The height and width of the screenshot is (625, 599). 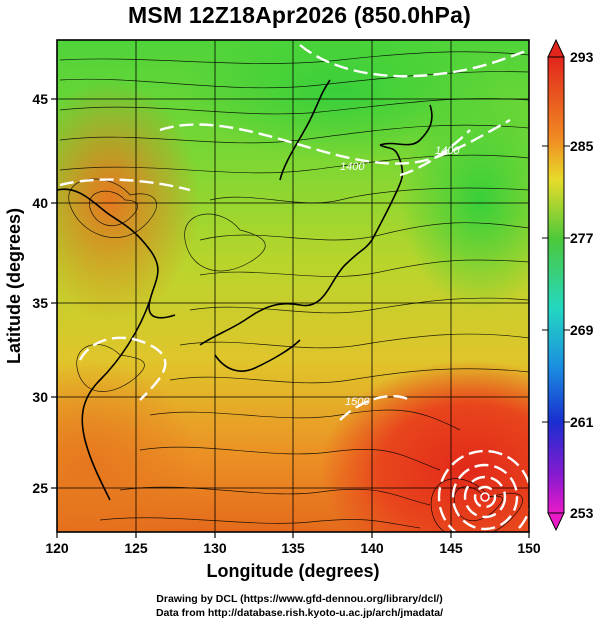 I want to click on x-tick-label: 150, so click(x=529, y=548).